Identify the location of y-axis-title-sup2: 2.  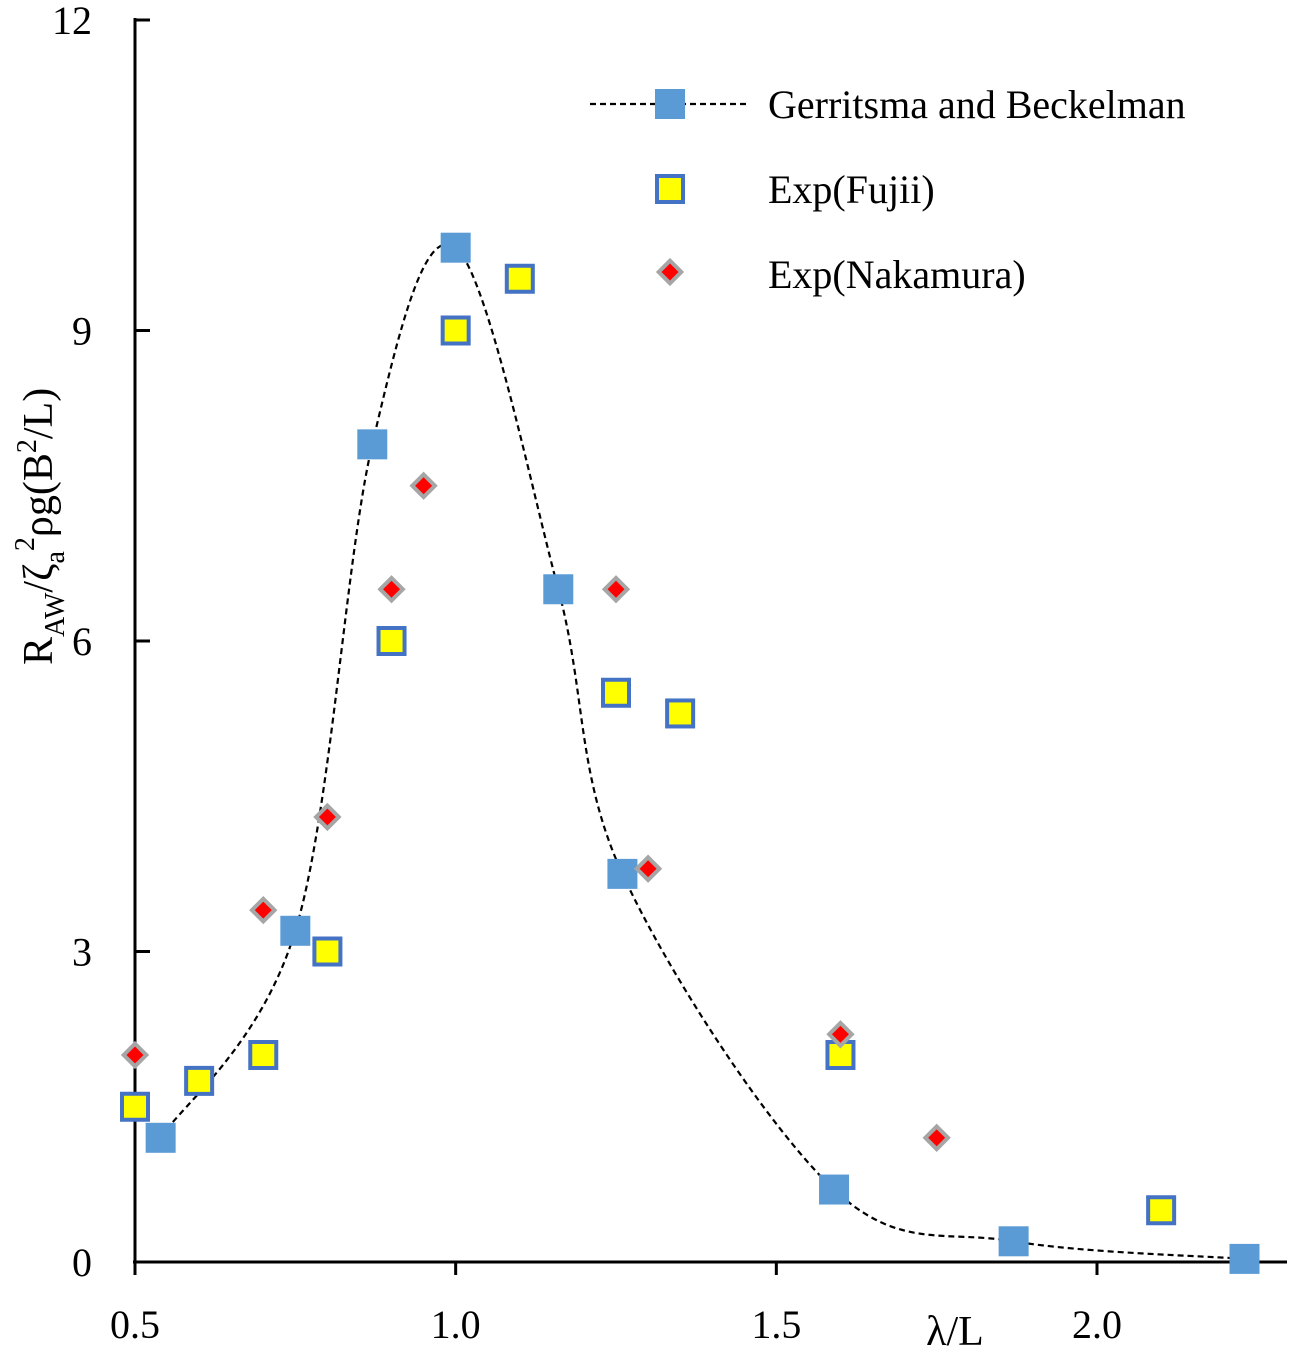
(27, 446).